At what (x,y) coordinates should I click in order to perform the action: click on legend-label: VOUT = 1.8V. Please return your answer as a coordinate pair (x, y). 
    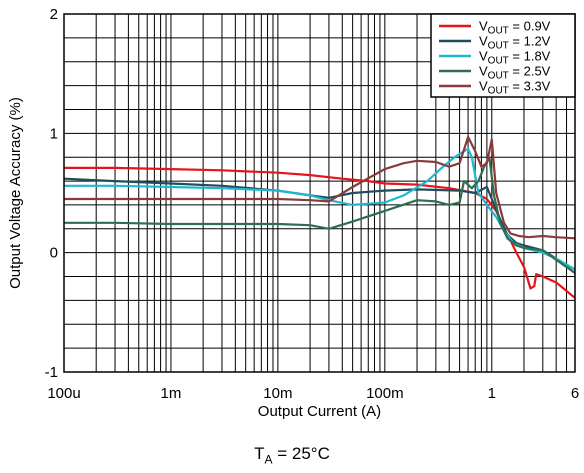
    Looking at the image, I should click on (515, 58).